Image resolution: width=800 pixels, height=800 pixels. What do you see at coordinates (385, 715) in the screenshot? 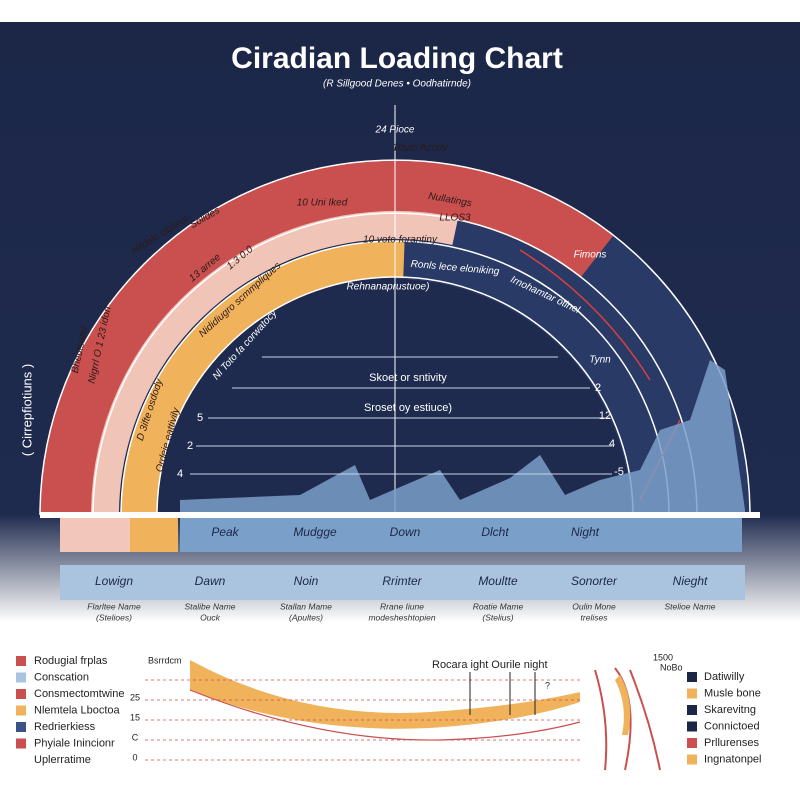
I see `lower-line` at bounding box center [385, 715].